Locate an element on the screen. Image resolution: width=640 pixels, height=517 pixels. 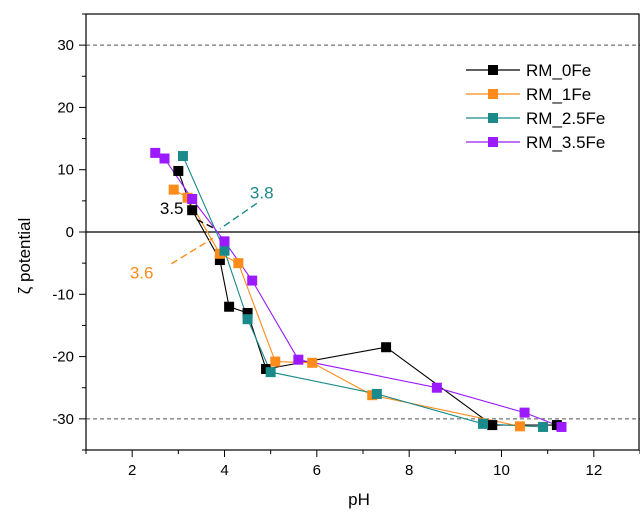
y-tick-label: 30 is located at coordinates (65, 45).